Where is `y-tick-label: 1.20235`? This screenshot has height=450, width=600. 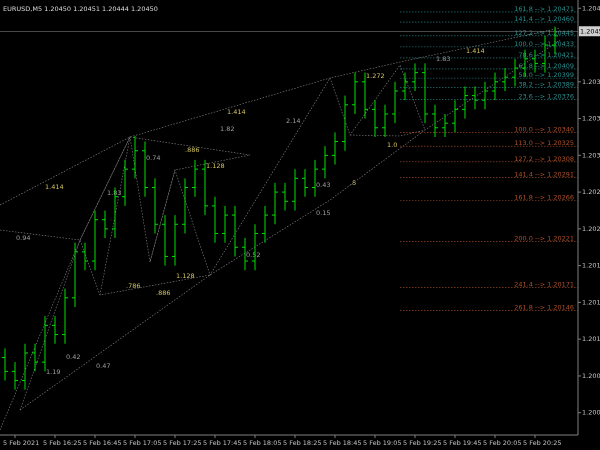
y-tick-label: 1.20235 is located at coordinates (591, 229).